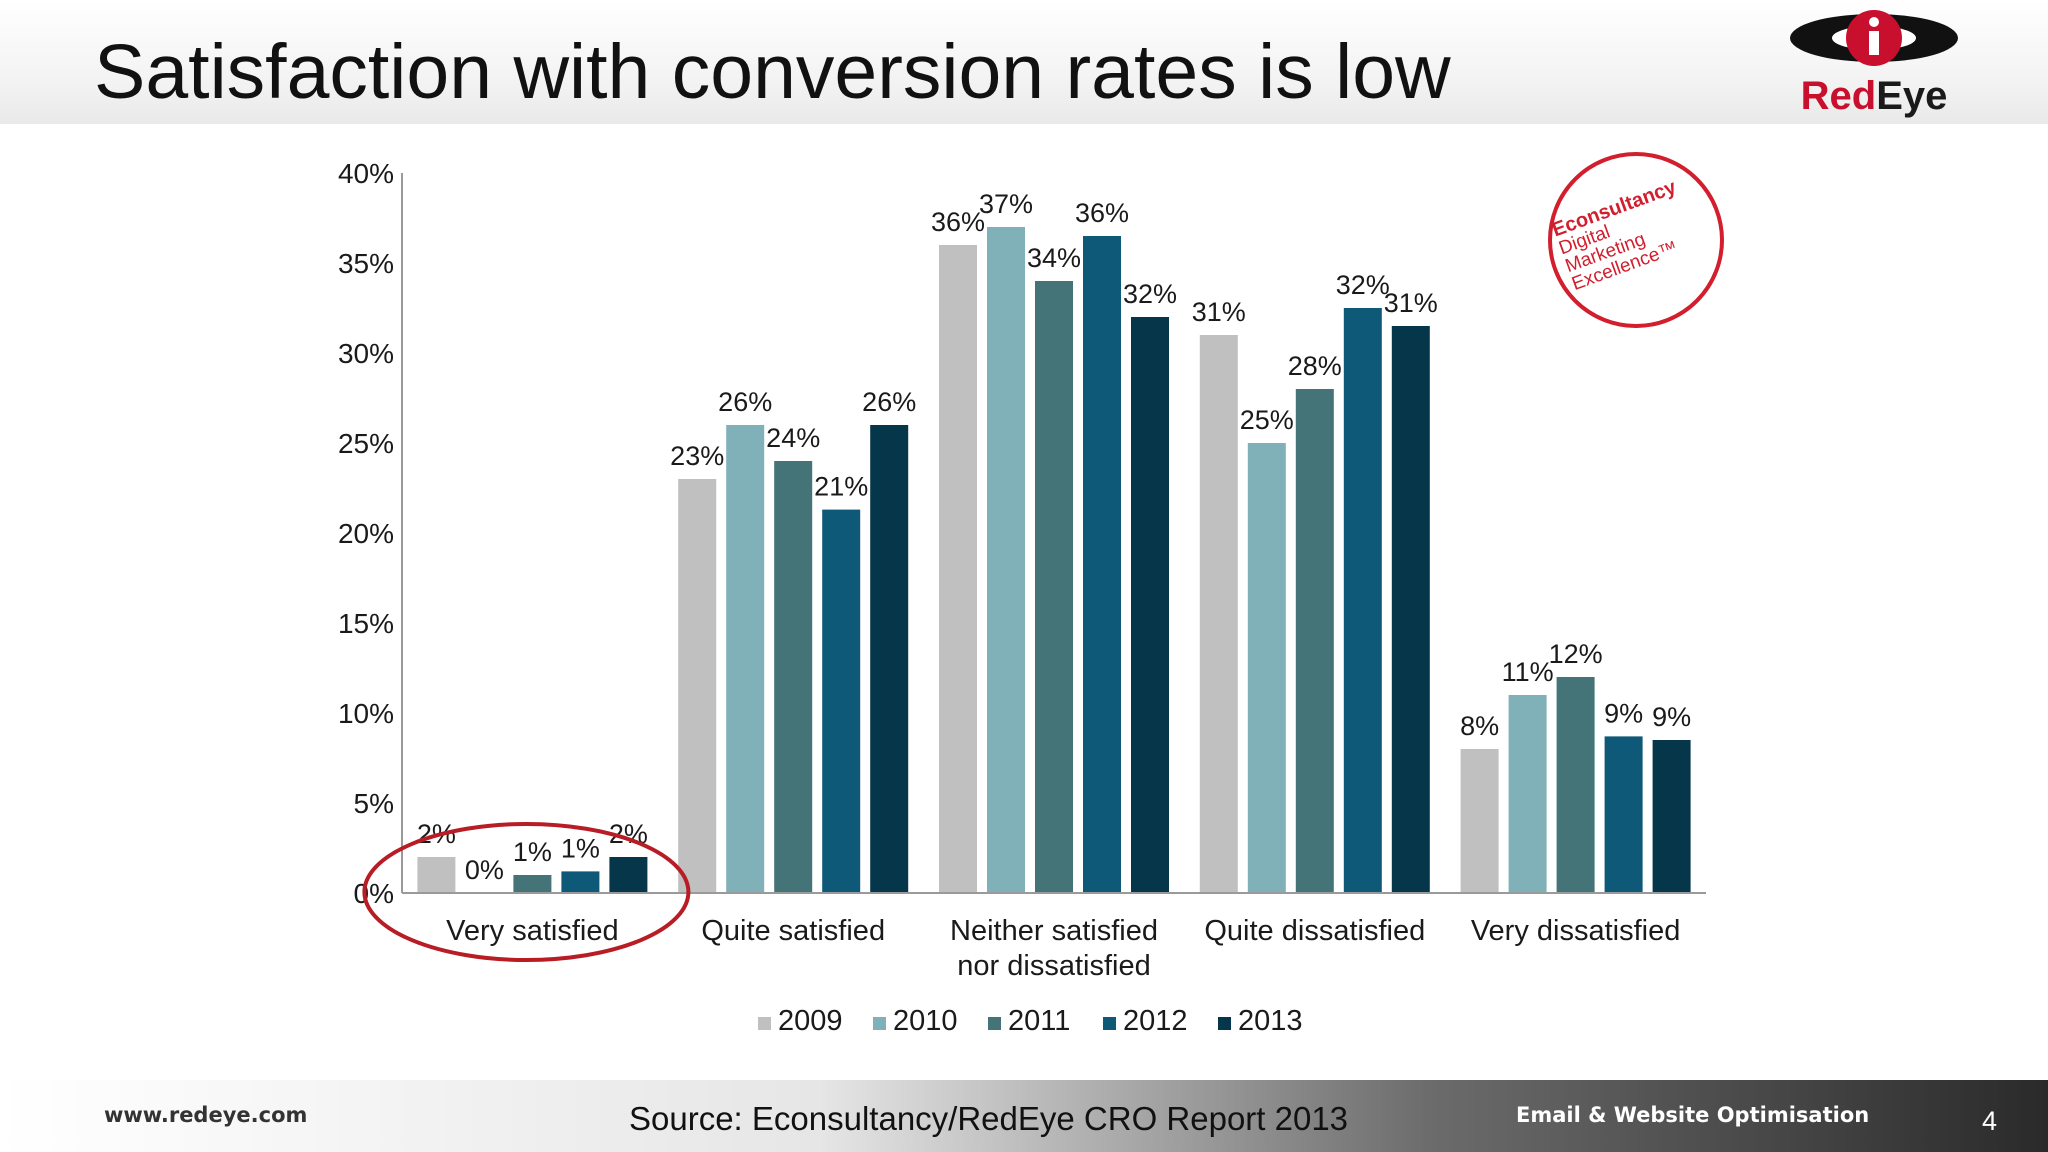  What do you see at coordinates (1874, 38) in the screenshot?
I see `redeye-eye-icon` at bounding box center [1874, 38].